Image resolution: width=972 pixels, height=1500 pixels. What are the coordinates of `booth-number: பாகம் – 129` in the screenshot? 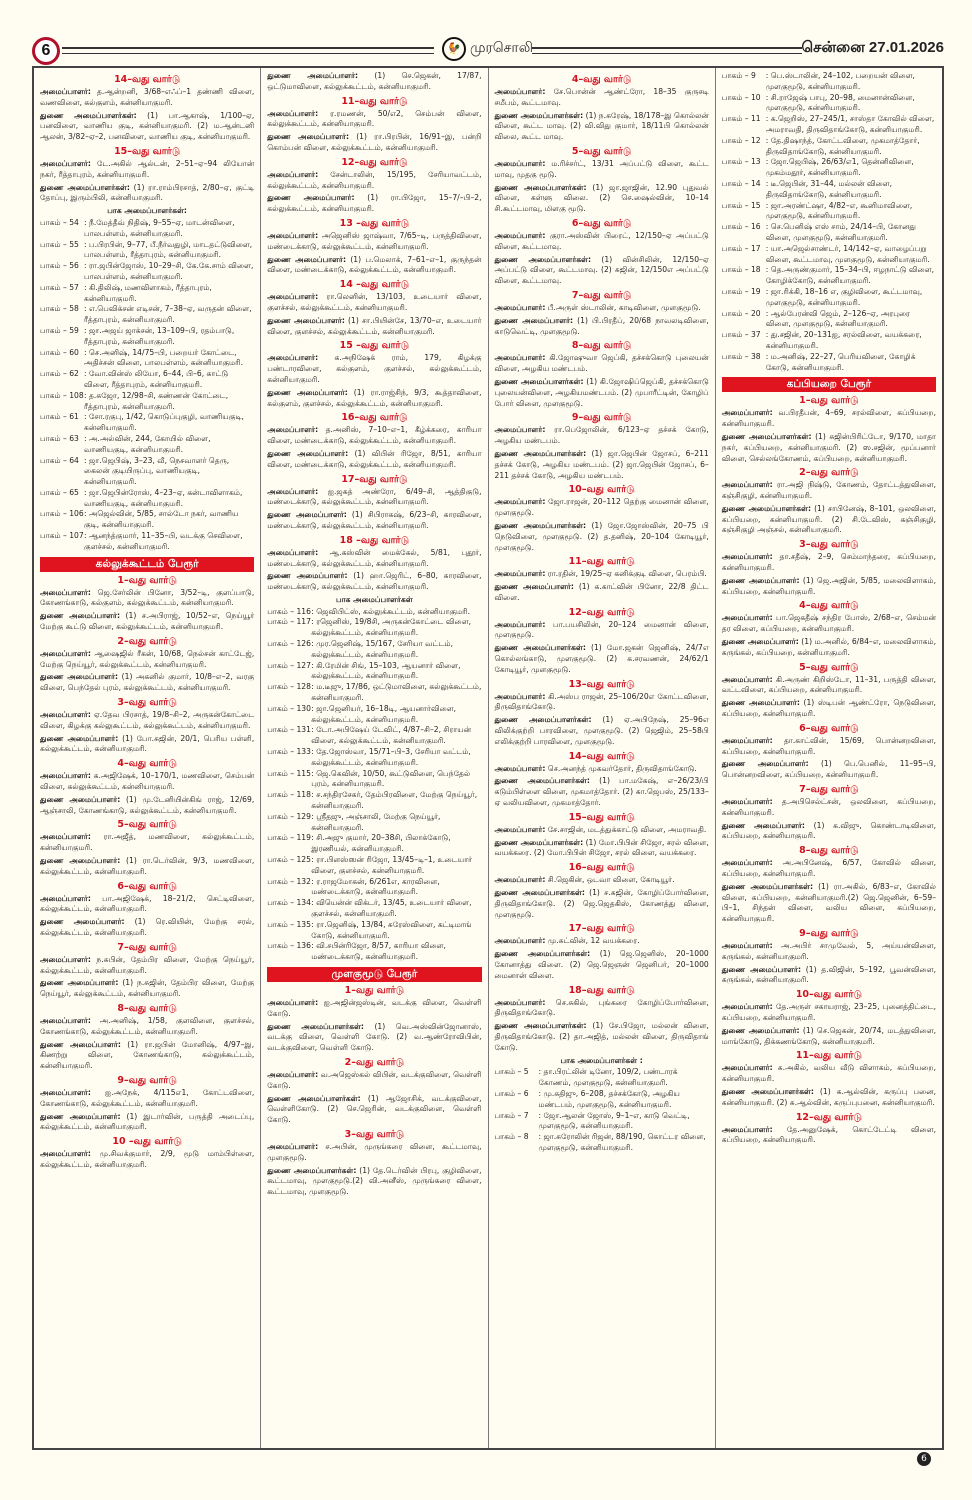 It's located at (289, 816).